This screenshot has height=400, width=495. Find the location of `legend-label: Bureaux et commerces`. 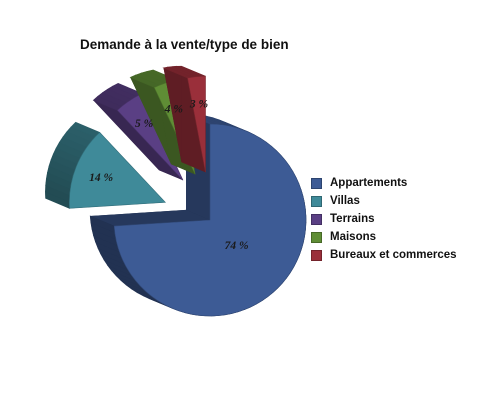

legend-label: Bureaux et commerces is located at coordinates (393, 255).